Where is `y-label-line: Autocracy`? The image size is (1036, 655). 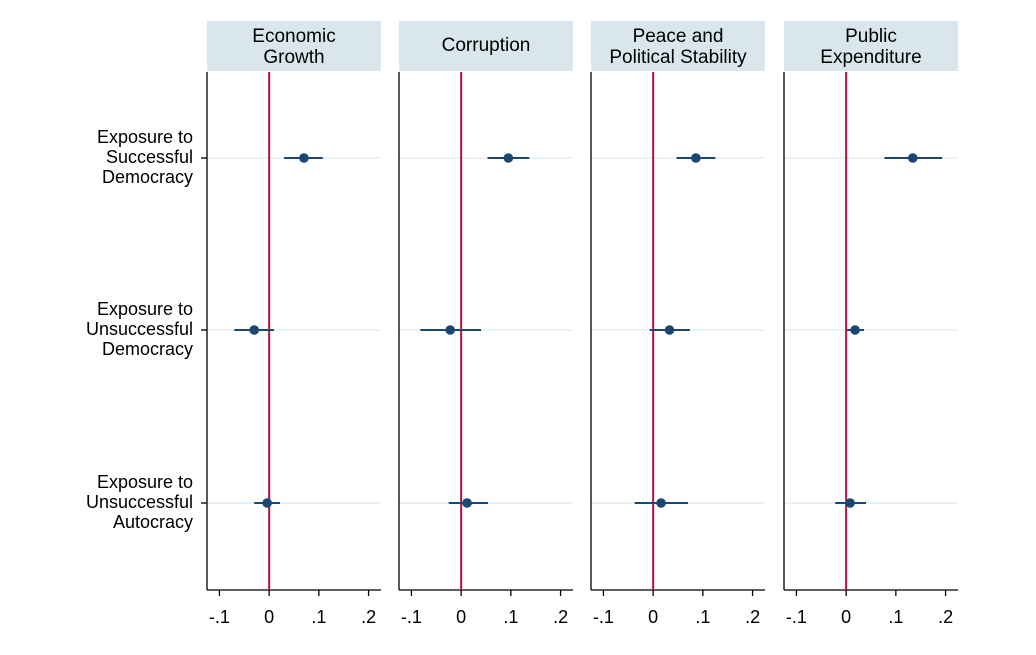 y-label-line: Autocracy is located at coordinates (153, 522).